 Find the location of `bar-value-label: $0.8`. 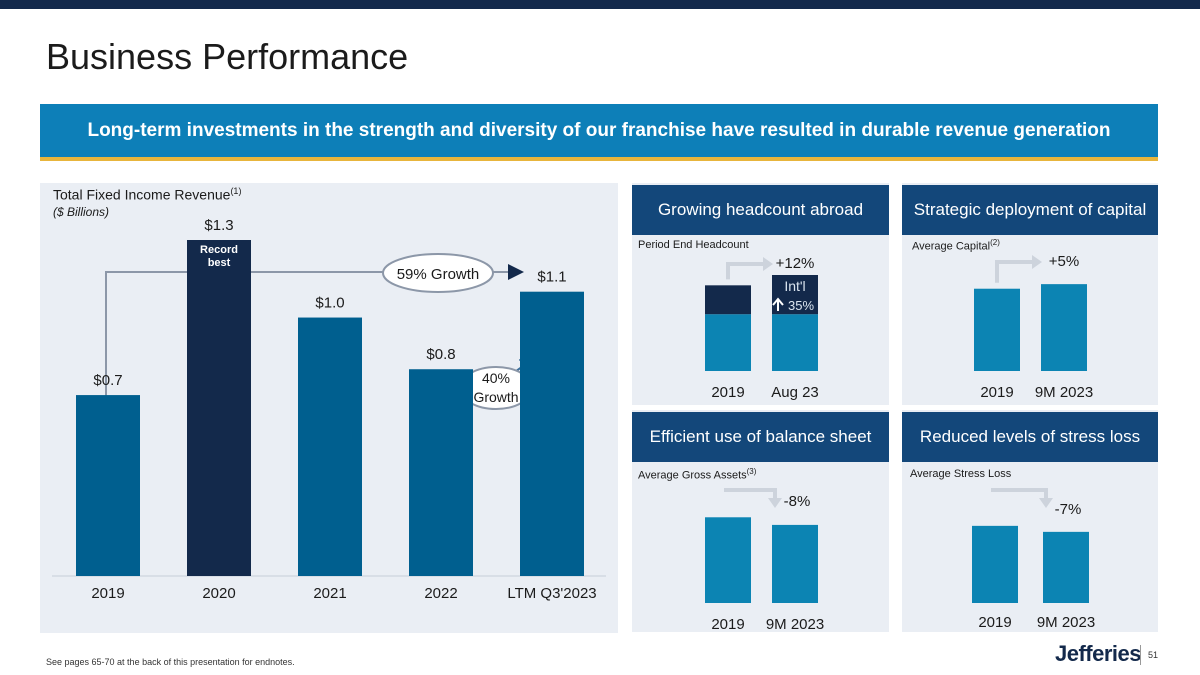

bar-value-label: $0.8 is located at coordinates (440, 354).